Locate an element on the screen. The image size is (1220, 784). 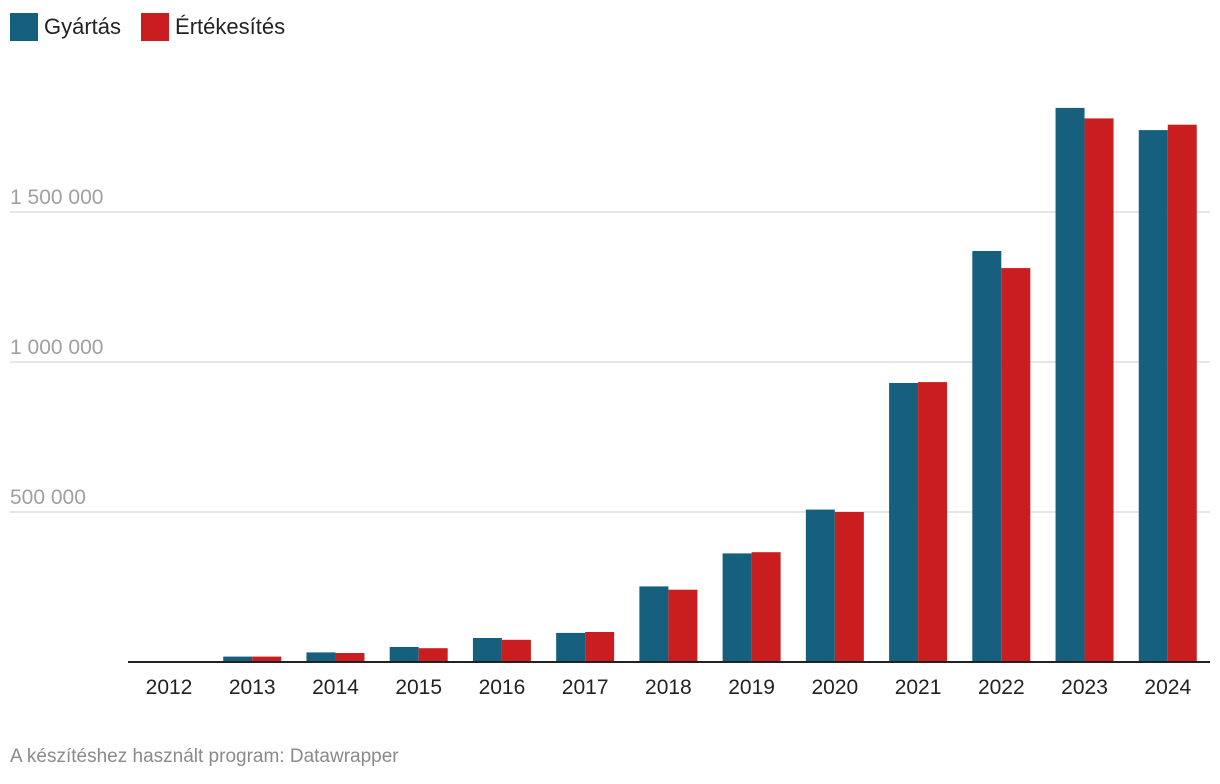
y-tick-label: 1 500 000 is located at coordinates (56, 197).